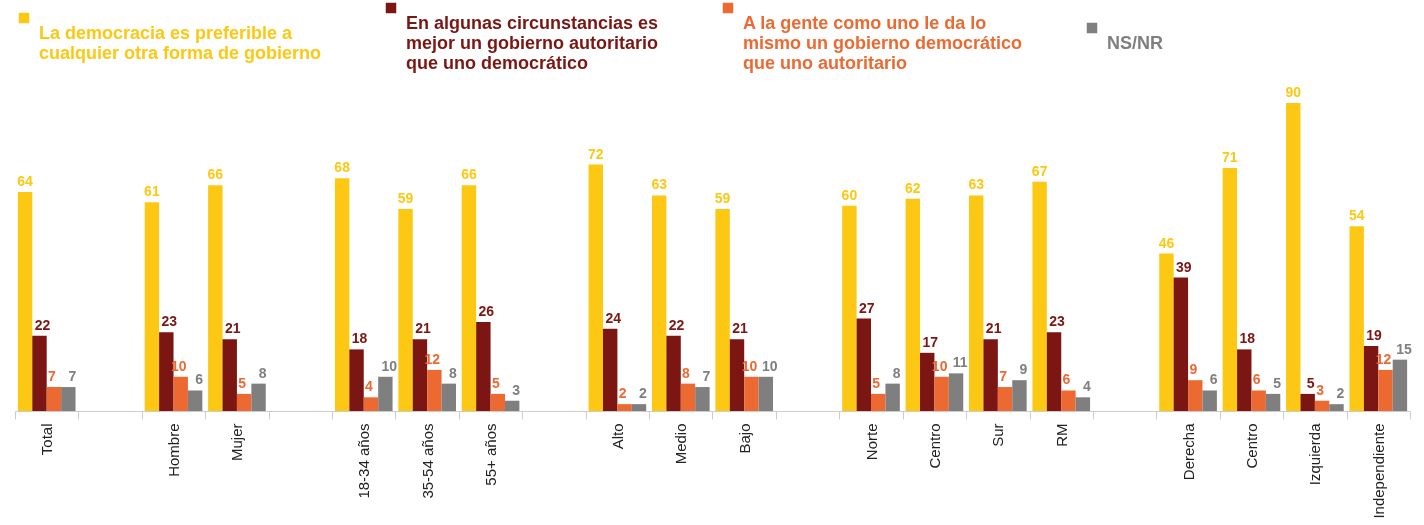  What do you see at coordinates (1247, 338) in the screenshot?
I see `data-label: 18` at bounding box center [1247, 338].